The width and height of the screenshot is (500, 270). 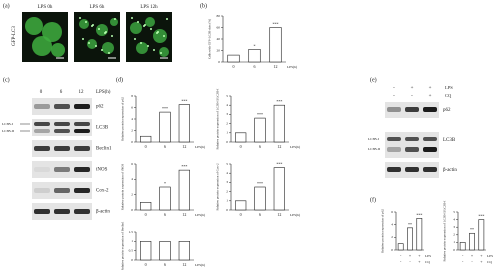 What do you see at coordinates (373, 199) in the screenshot?
I see `panel-label: (f)` at bounding box center [373, 199].